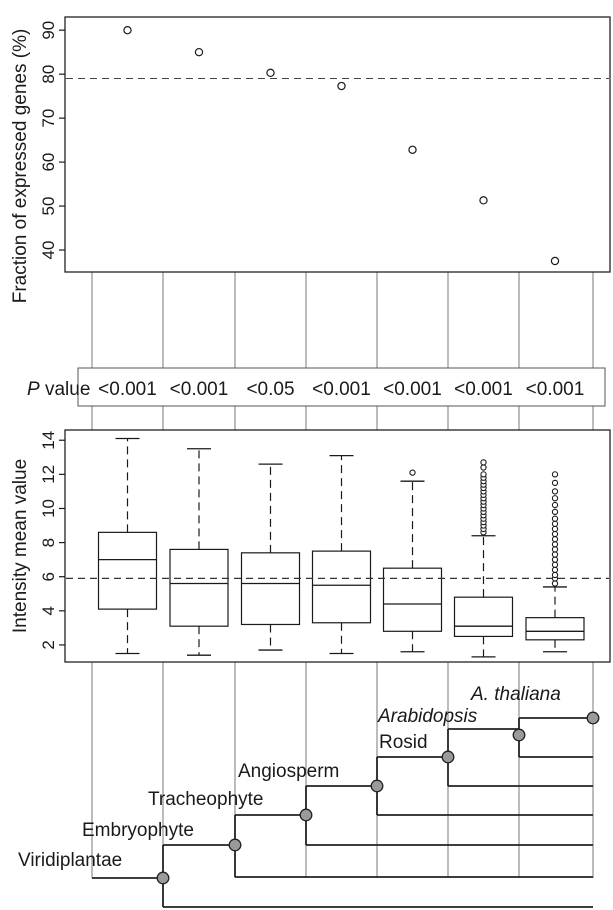  Describe the element at coordinates (48, 250) in the screenshot. I see `scatter-y-tick-label: 40` at that location.